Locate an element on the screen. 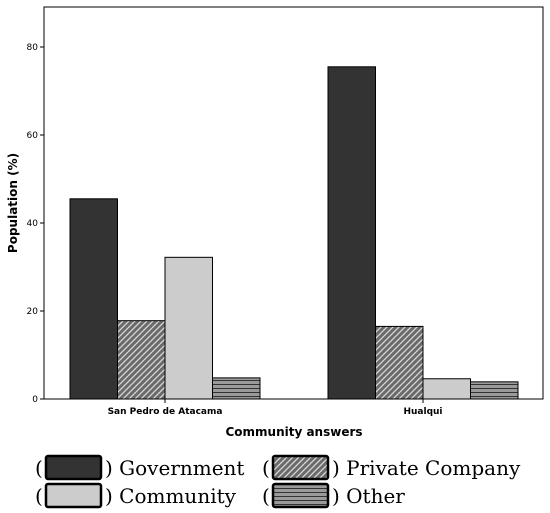 Image resolution: width=550 pixels, height=513 pixels. y-tick-label: 20 is located at coordinates (33, 312).